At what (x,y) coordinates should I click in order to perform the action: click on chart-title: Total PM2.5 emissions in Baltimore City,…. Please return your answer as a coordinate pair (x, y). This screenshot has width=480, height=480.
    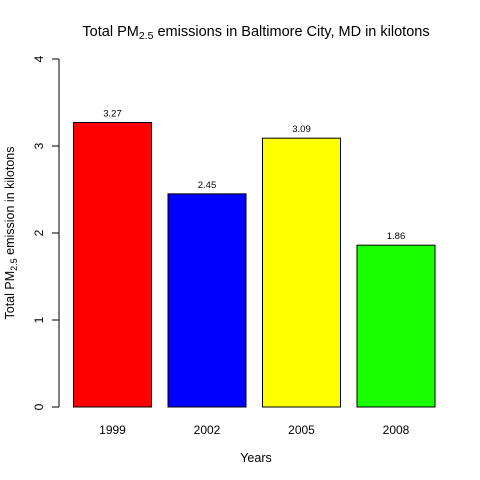
    Looking at the image, I should click on (255, 33).